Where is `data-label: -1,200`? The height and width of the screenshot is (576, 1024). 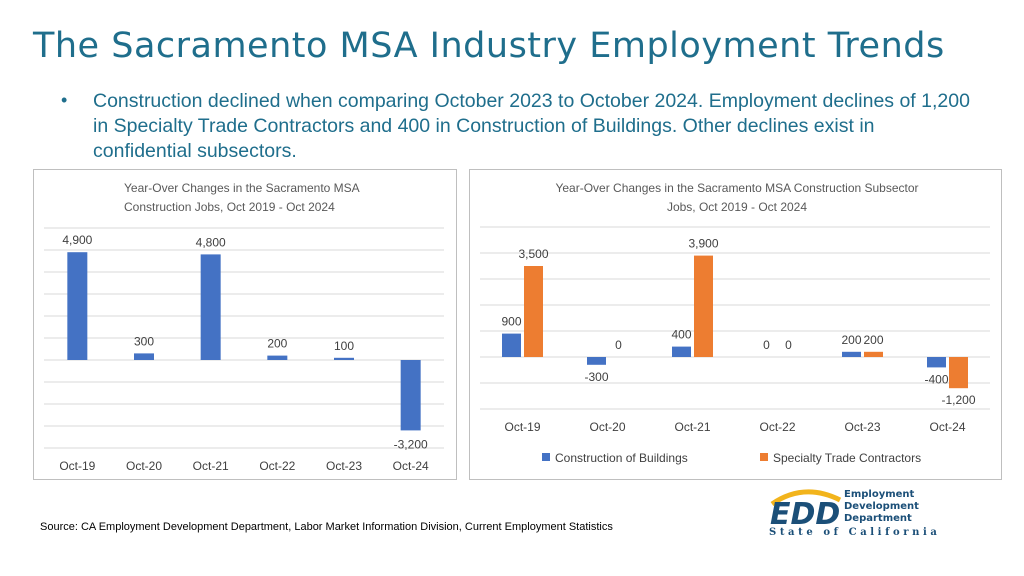
data-label: -1,200 is located at coordinates (958, 400).